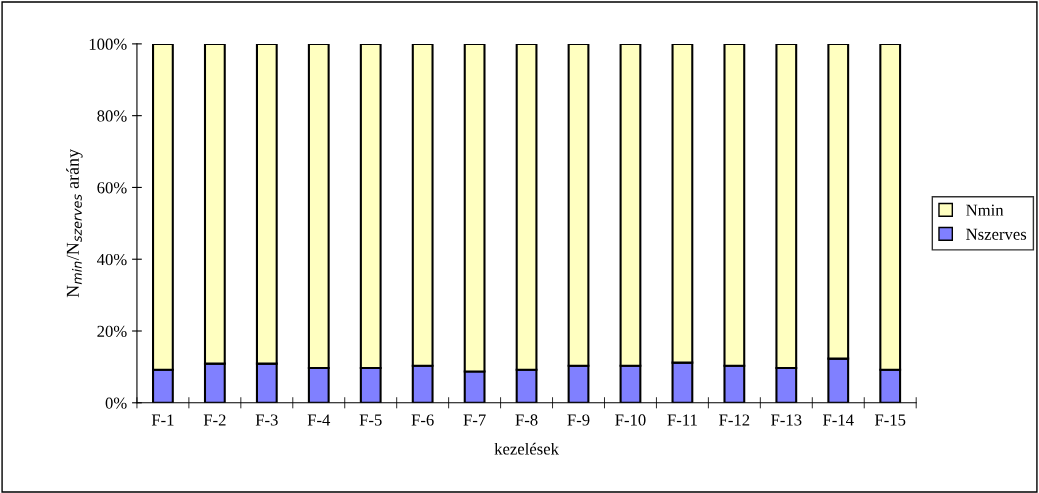 This screenshot has width=1039, height=493. What do you see at coordinates (734, 420) in the screenshot?
I see `x-tick-label: F-12` at bounding box center [734, 420].